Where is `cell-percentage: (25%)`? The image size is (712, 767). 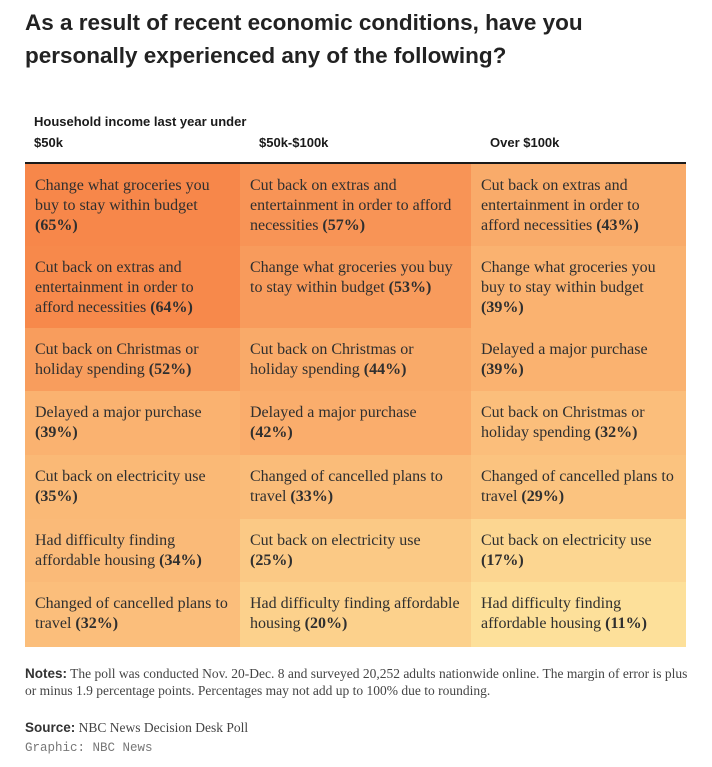
cell-percentage: (25%) is located at coordinates (271, 560).